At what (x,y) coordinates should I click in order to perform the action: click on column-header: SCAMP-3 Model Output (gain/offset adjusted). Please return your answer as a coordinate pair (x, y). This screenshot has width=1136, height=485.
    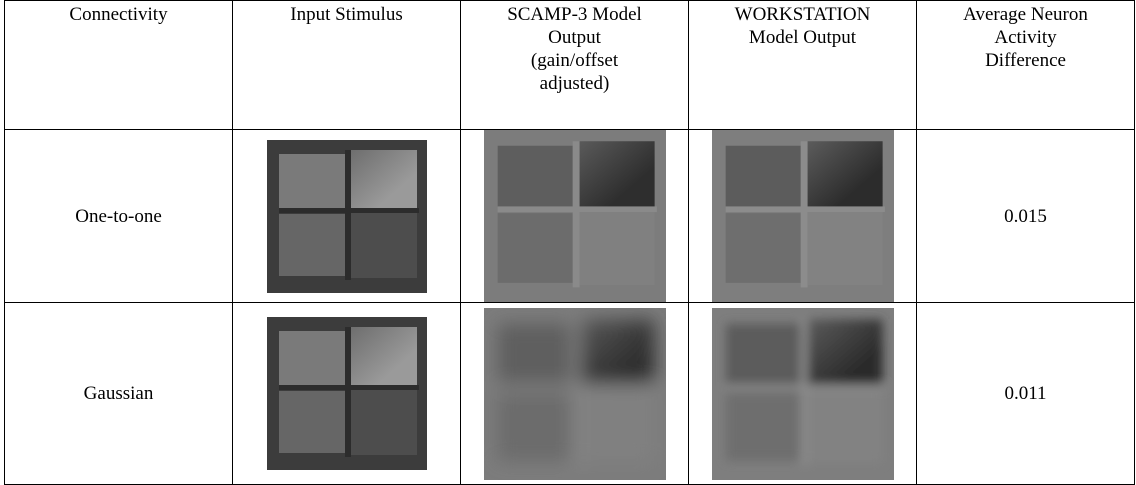
    Looking at the image, I should click on (574, 65).